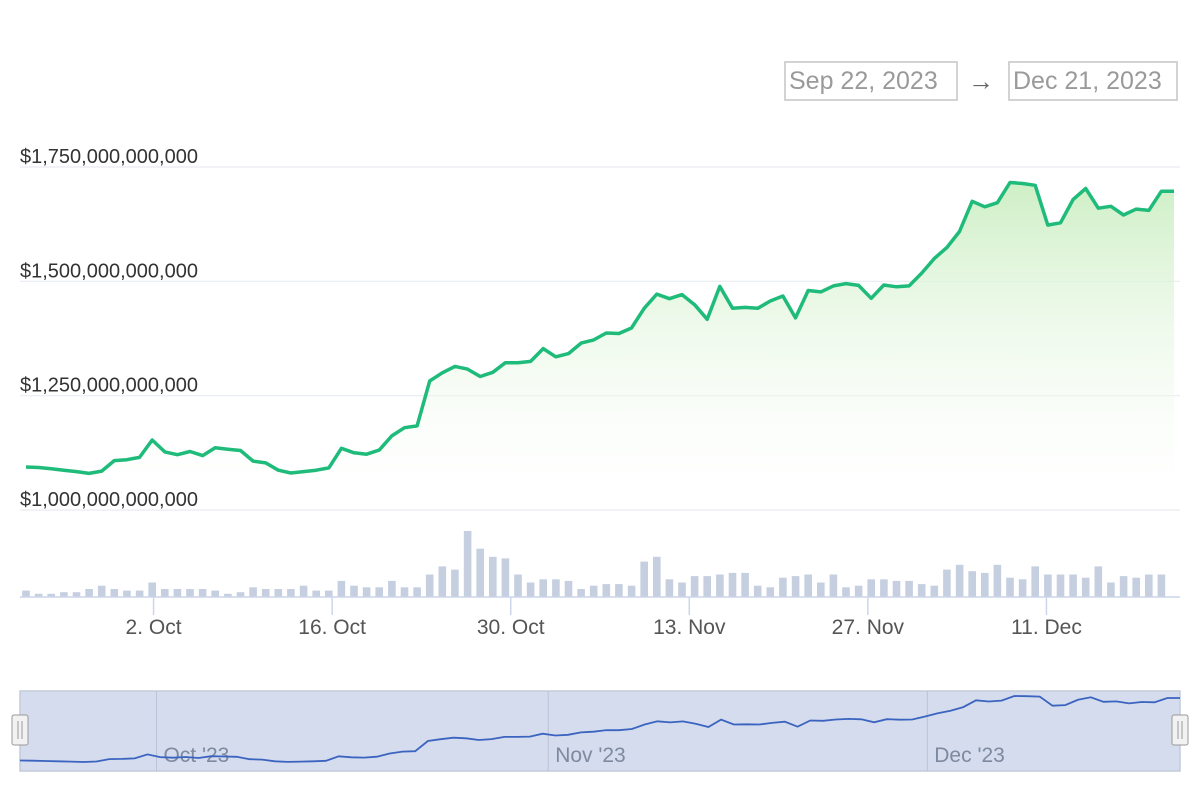  I want to click on x-tick-label: 16. Oct, so click(332, 627).